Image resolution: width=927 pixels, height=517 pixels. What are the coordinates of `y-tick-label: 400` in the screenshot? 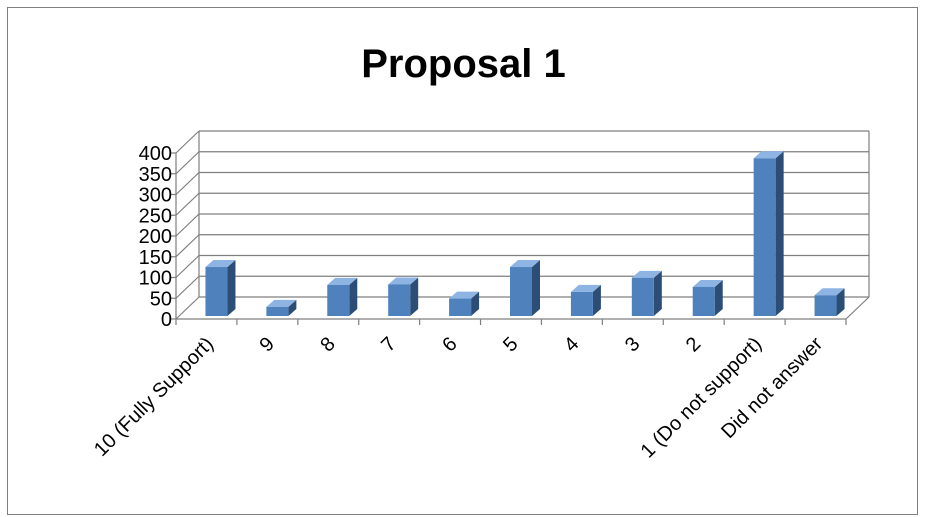 It's located at (155, 154).